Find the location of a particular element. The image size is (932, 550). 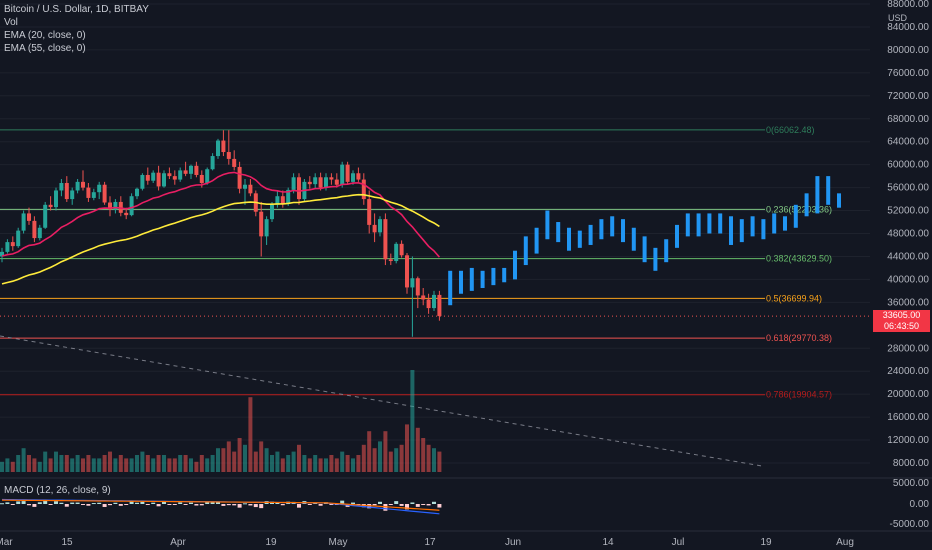

macd-tick: 5000.00 is located at coordinates (911, 483).